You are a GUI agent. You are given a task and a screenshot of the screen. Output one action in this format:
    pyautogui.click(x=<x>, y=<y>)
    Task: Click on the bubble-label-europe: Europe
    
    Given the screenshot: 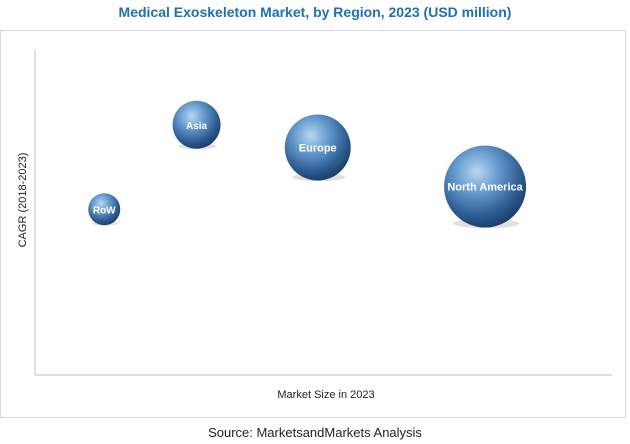 What is the action you would take?
    pyautogui.click(x=318, y=149)
    